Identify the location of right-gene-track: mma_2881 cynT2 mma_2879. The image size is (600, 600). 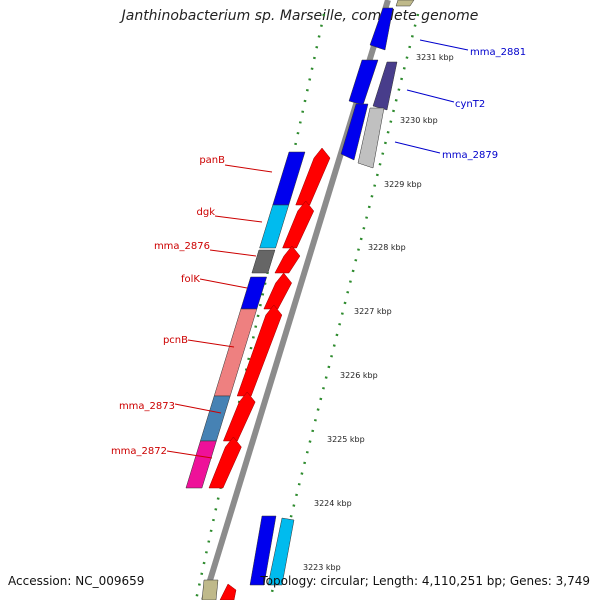
(441, 88).